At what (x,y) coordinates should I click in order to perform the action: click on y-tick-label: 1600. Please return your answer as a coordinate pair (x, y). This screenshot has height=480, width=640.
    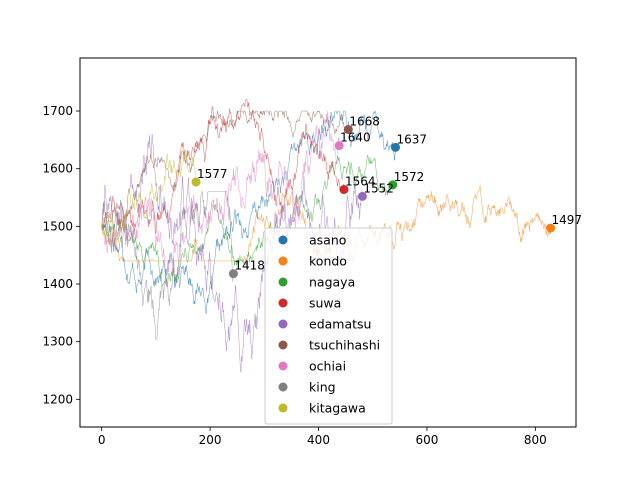
    Looking at the image, I should click on (57, 169).